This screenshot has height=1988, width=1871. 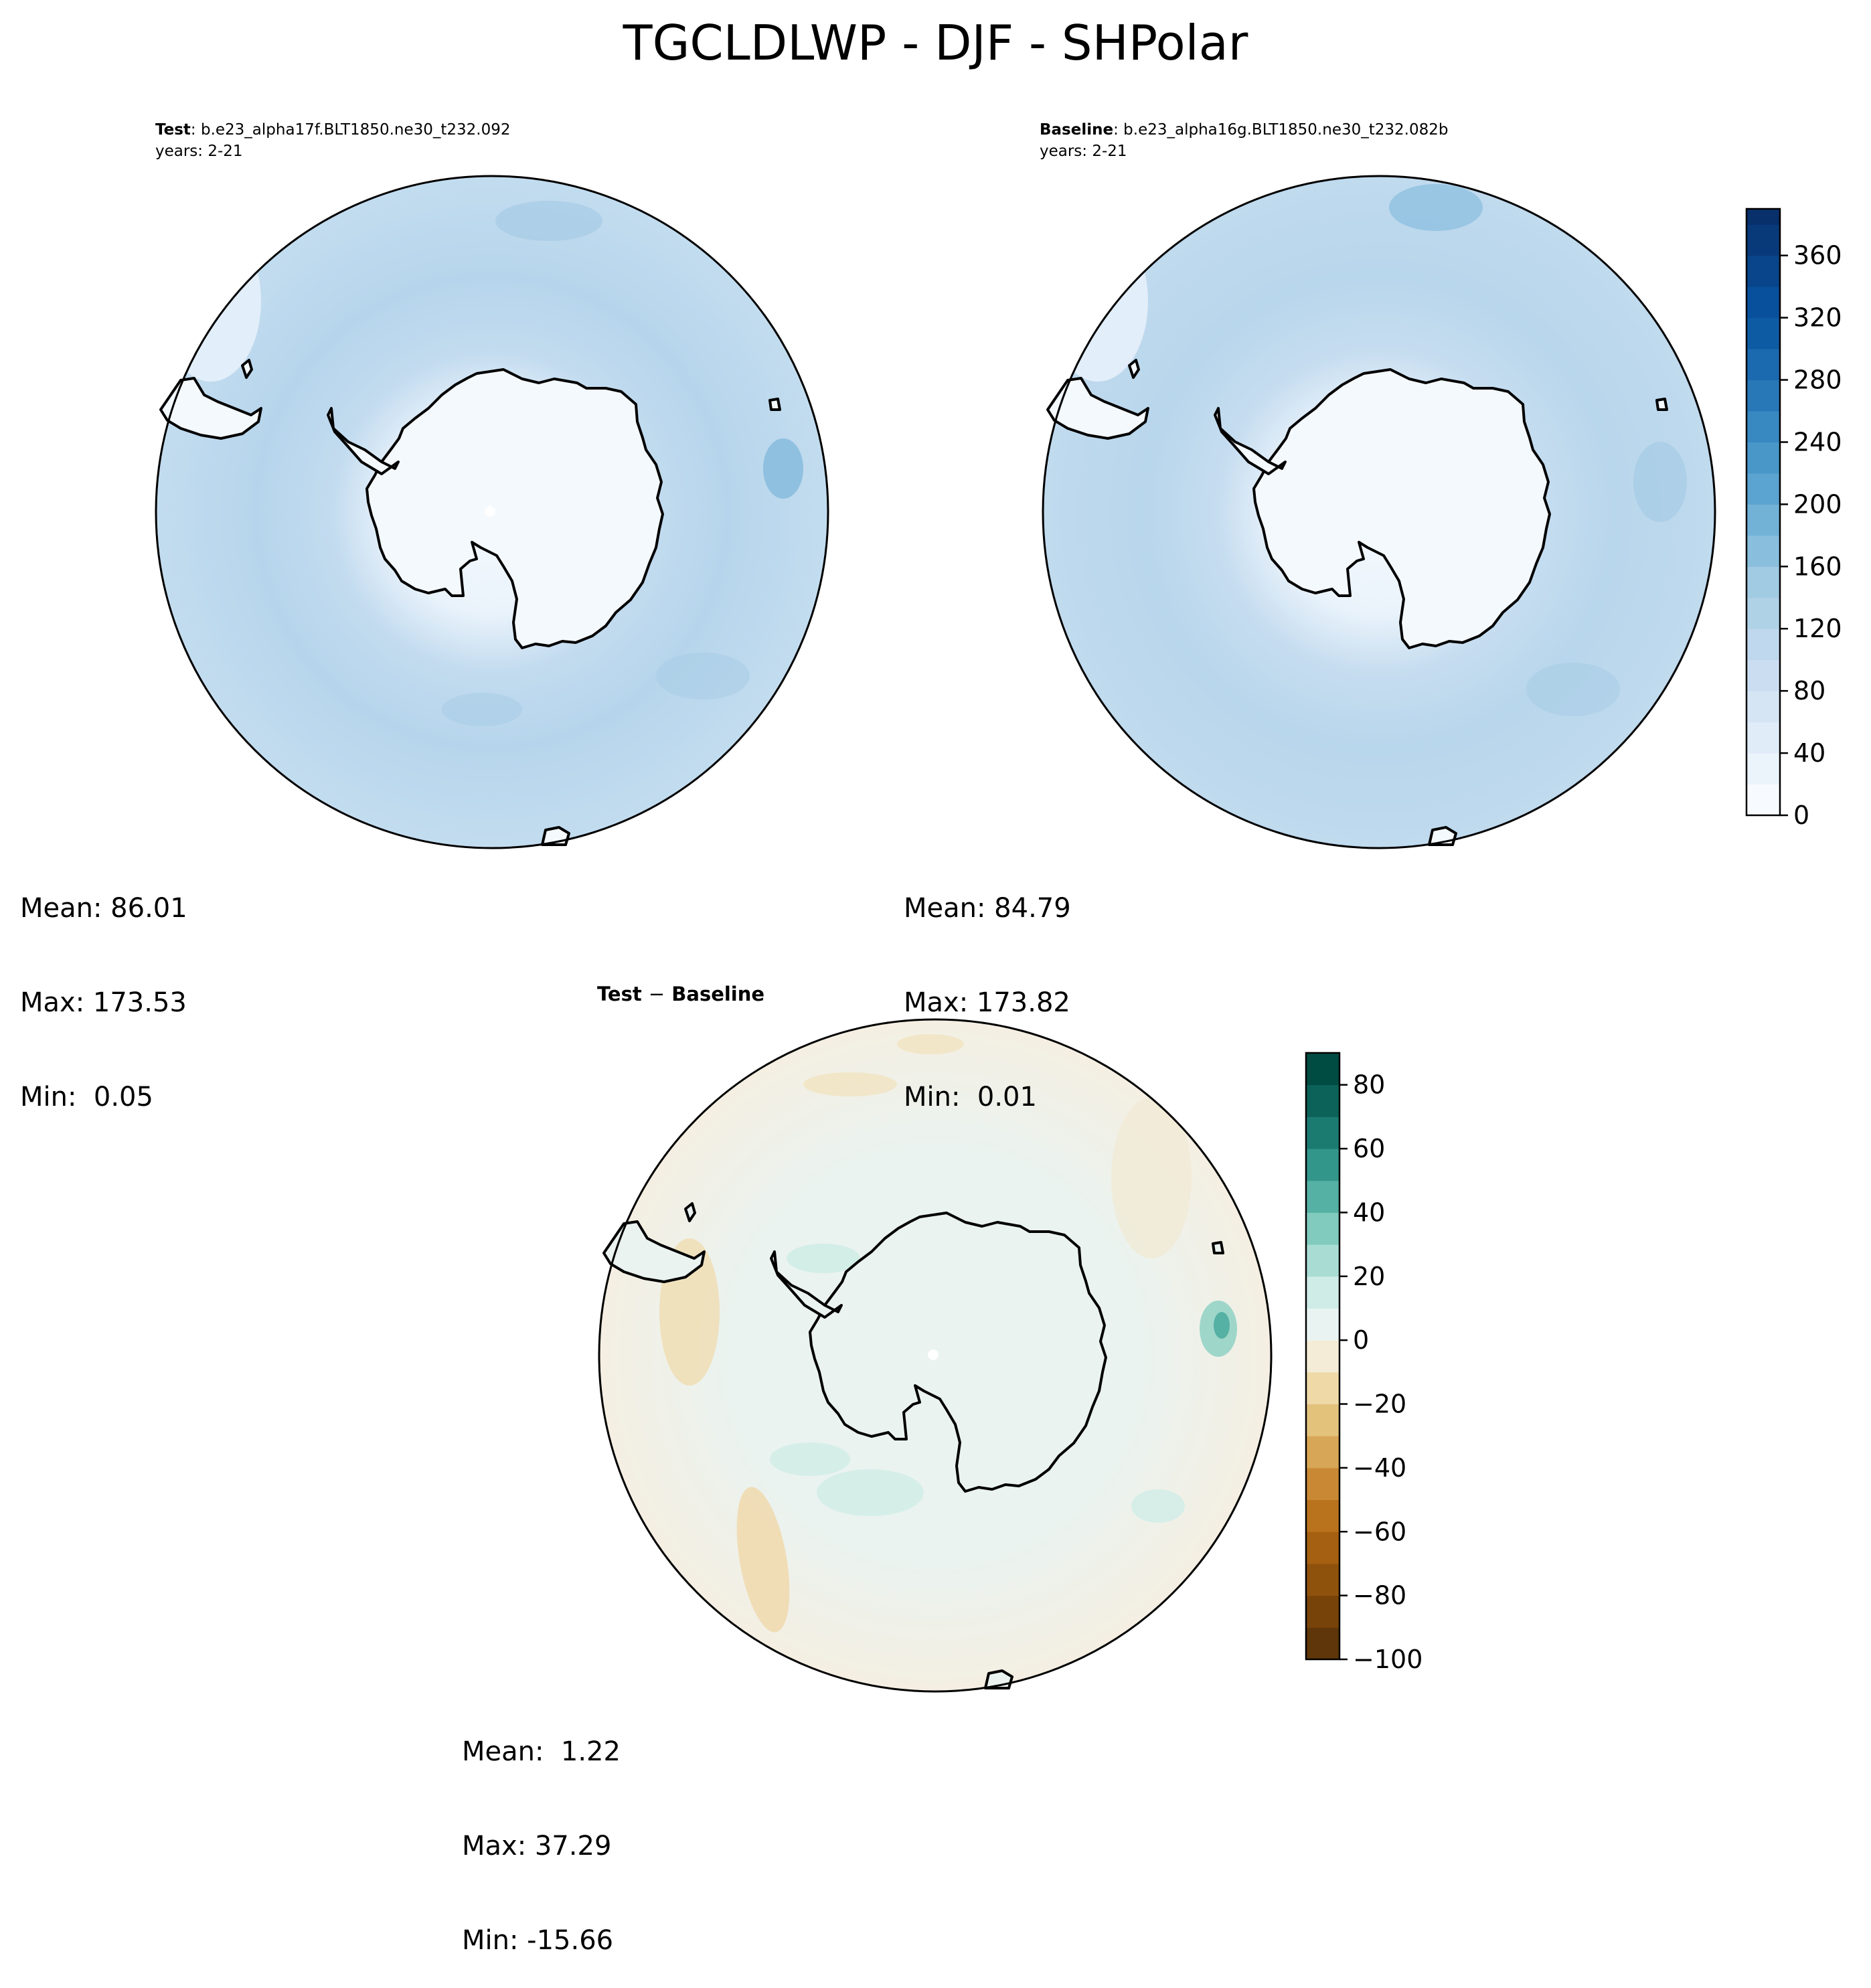 I want to click on absolute-colorbar-tick-label: 120, so click(x=1818, y=628).